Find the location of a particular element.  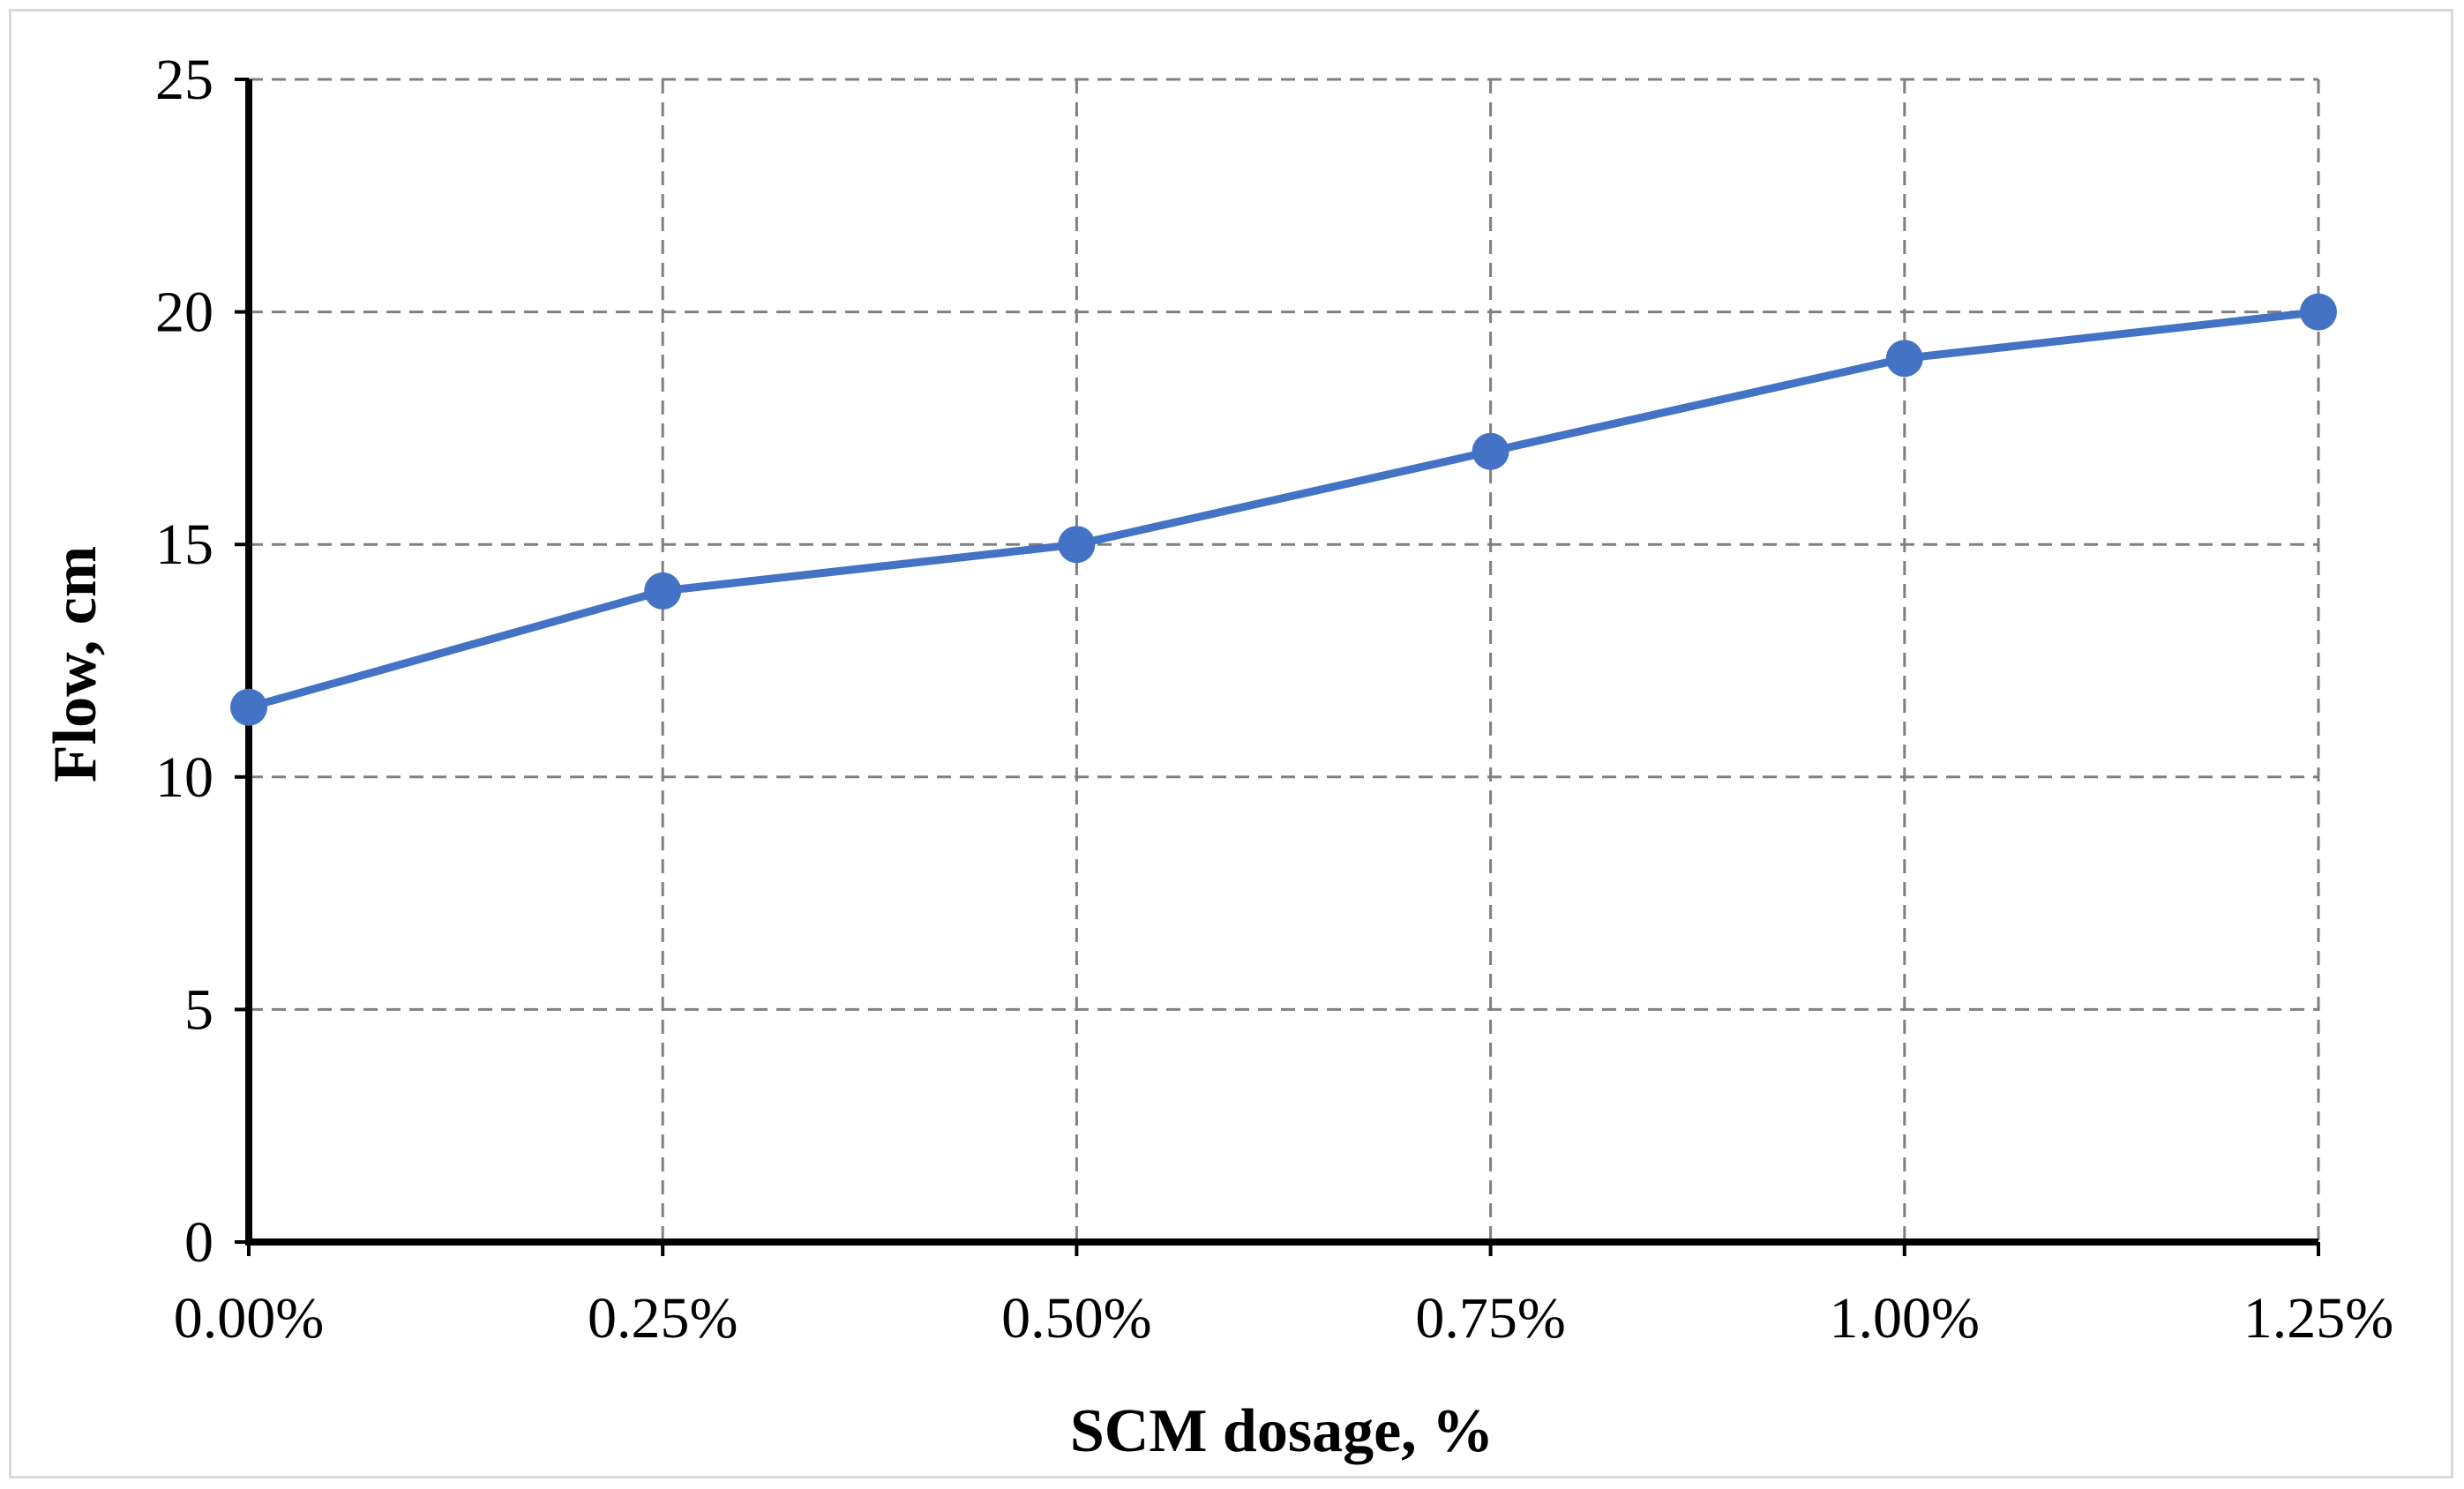

x-tick-label: 0.00% is located at coordinates (249, 1318).